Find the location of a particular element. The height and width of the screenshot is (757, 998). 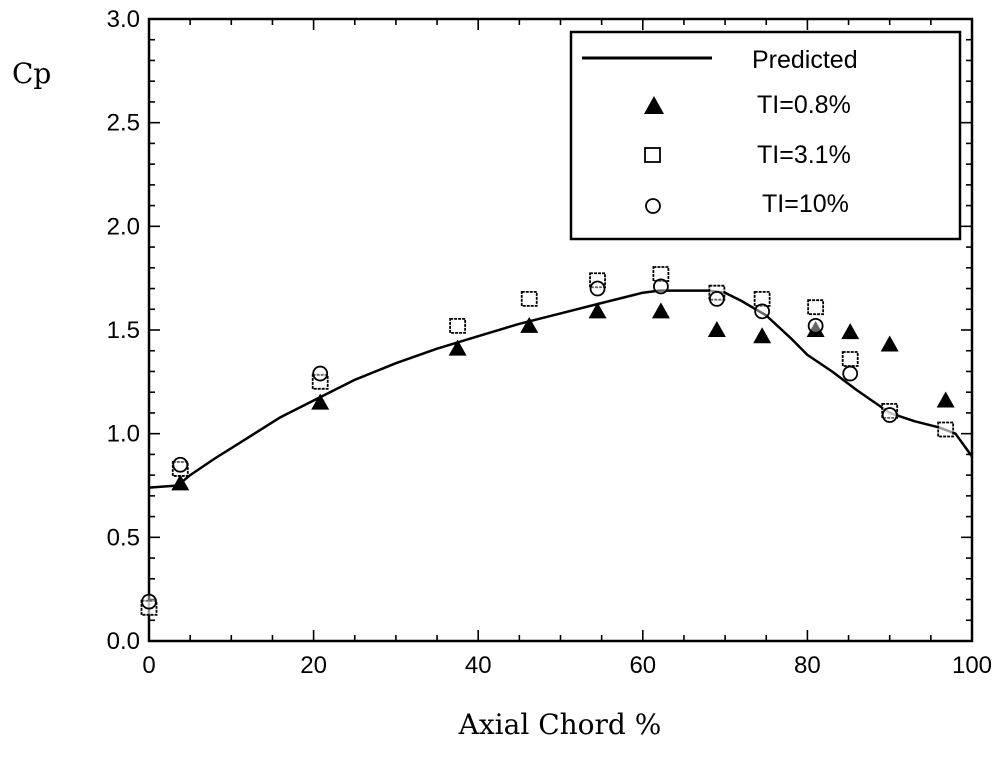

legend: Predicted TI=0.8% TI=3.1% TI=10% is located at coordinates (765, 135).